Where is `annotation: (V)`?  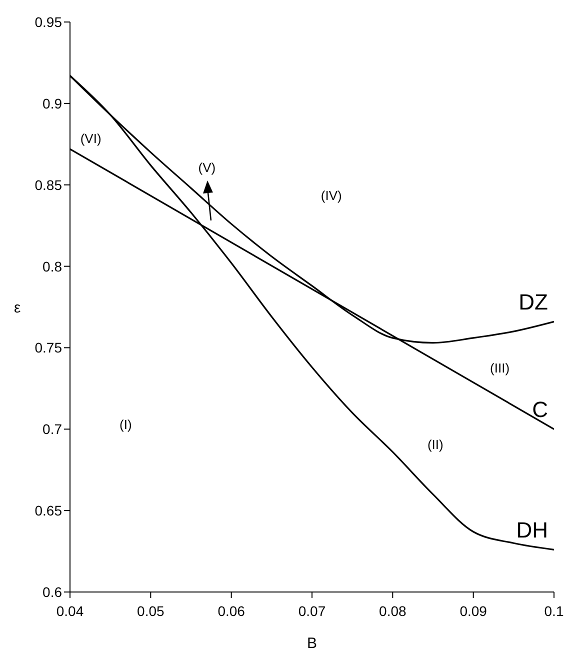 annotation: (V) is located at coordinates (207, 167).